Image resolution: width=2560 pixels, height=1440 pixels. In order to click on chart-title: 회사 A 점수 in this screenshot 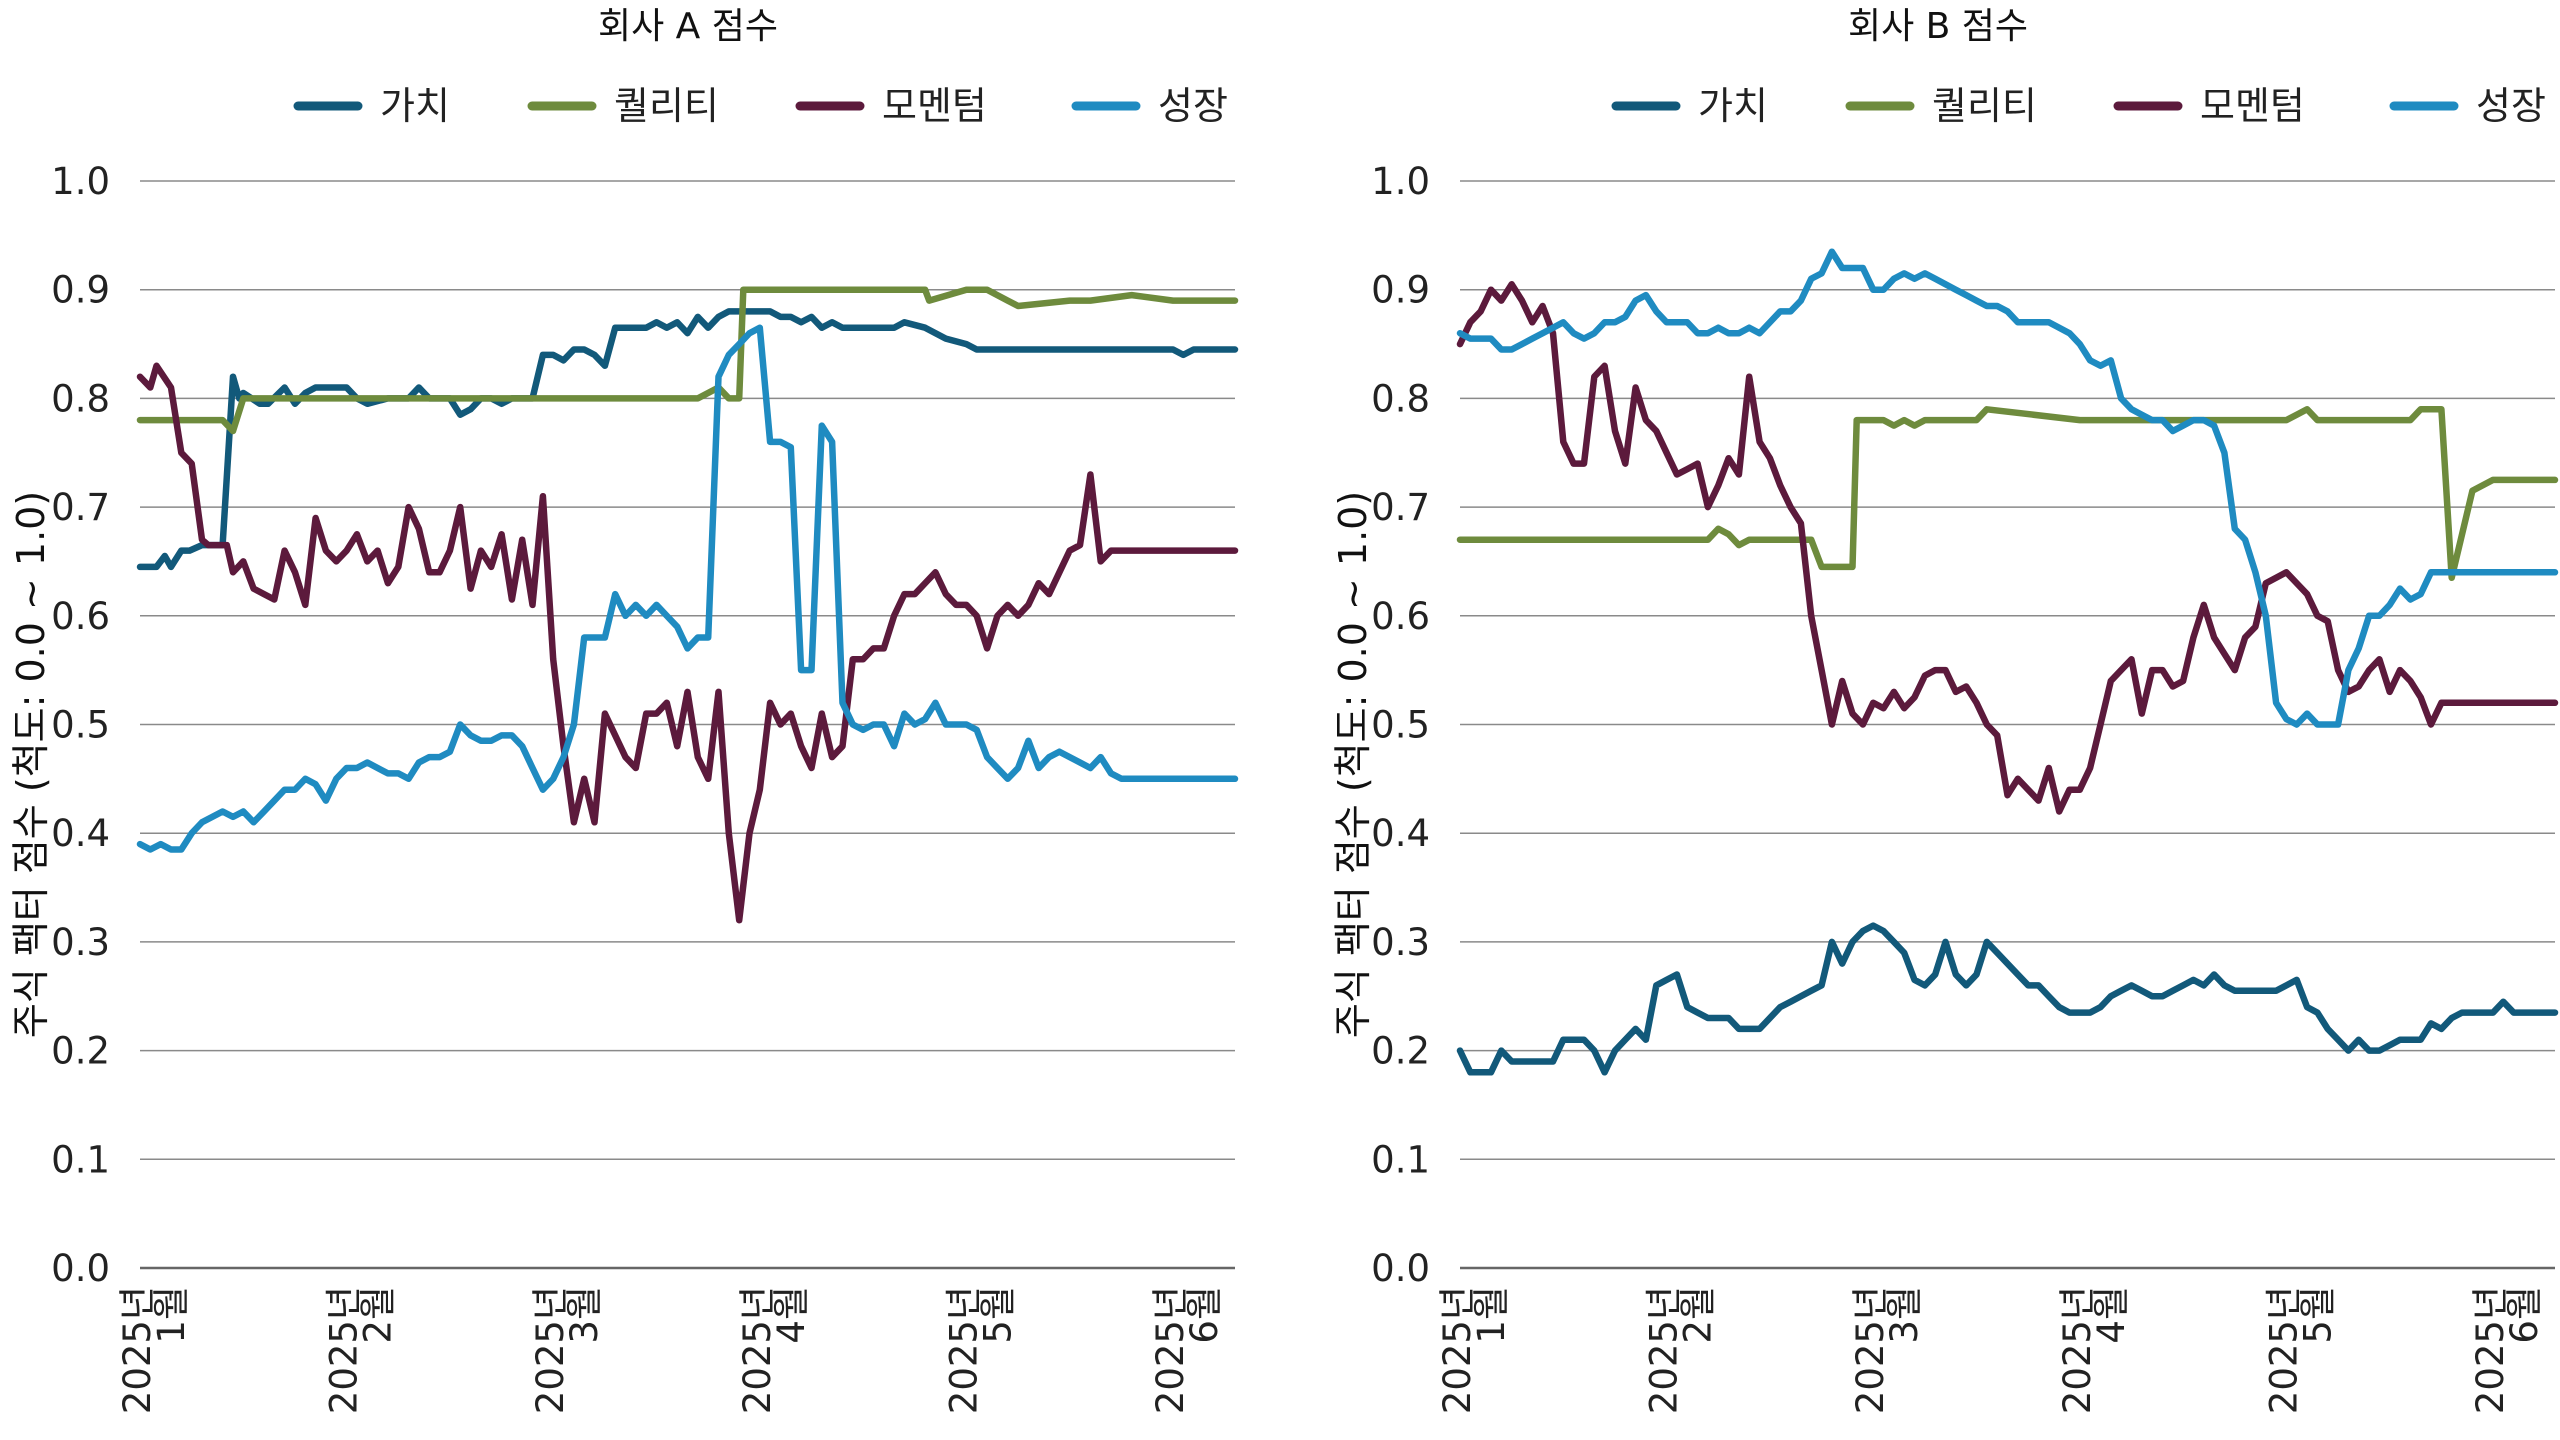, I will do `click(688, 26)`.